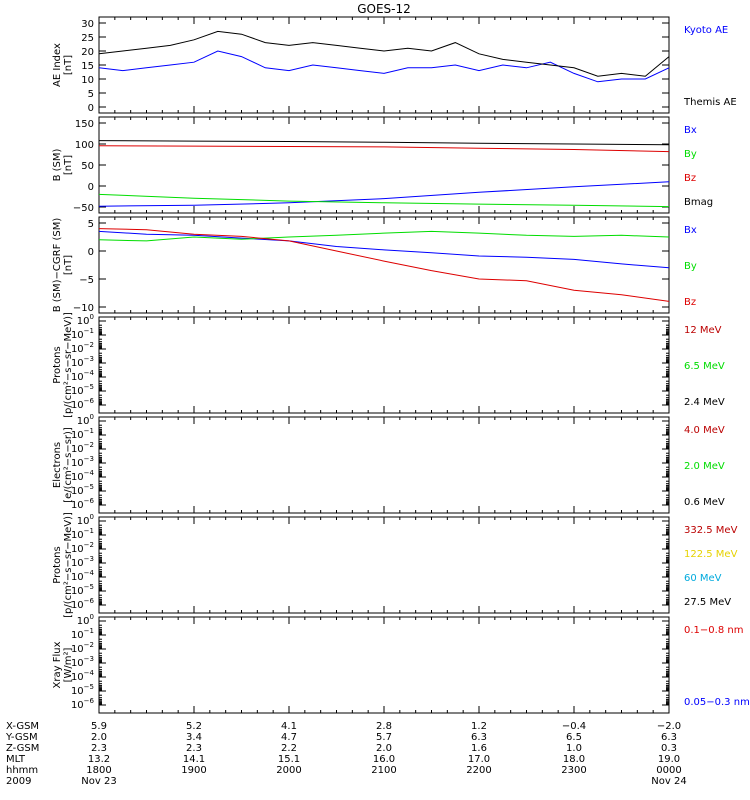  What do you see at coordinates (87, 24) in the screenshot?
I see `y-tick-label: 30` at bounding box center [87, 24].